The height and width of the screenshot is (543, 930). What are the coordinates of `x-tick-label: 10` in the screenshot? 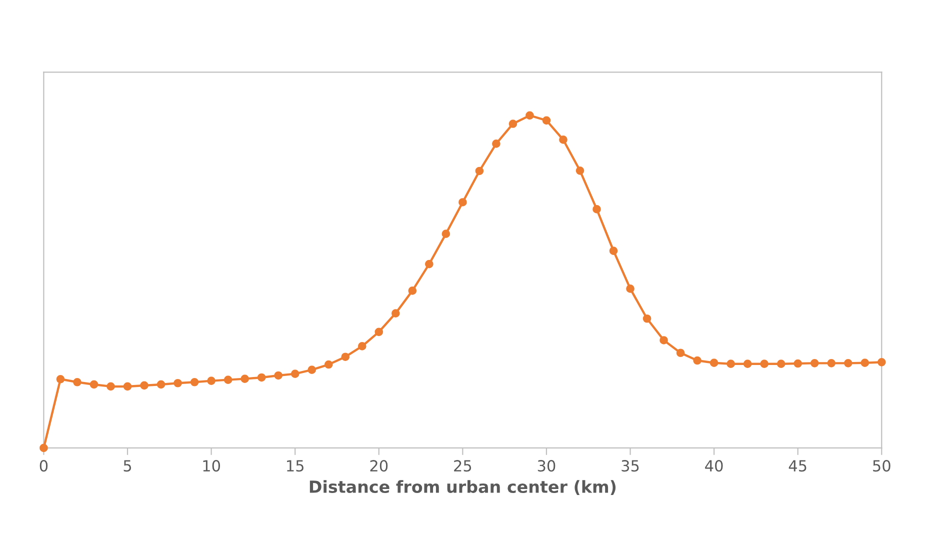 It's located at (211, 466).